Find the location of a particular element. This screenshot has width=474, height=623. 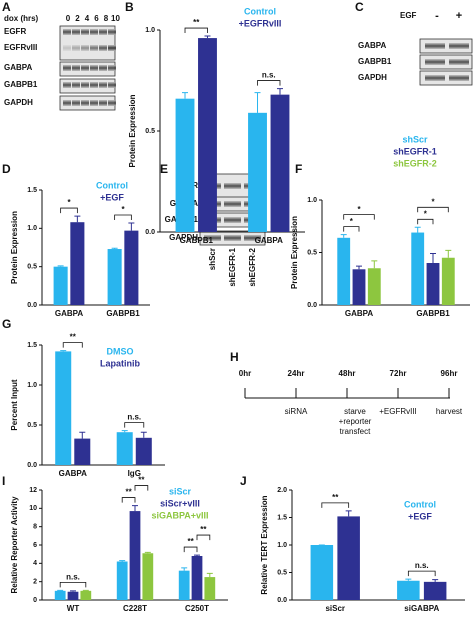

event-label: transfect is located at coordinates (355, 431).